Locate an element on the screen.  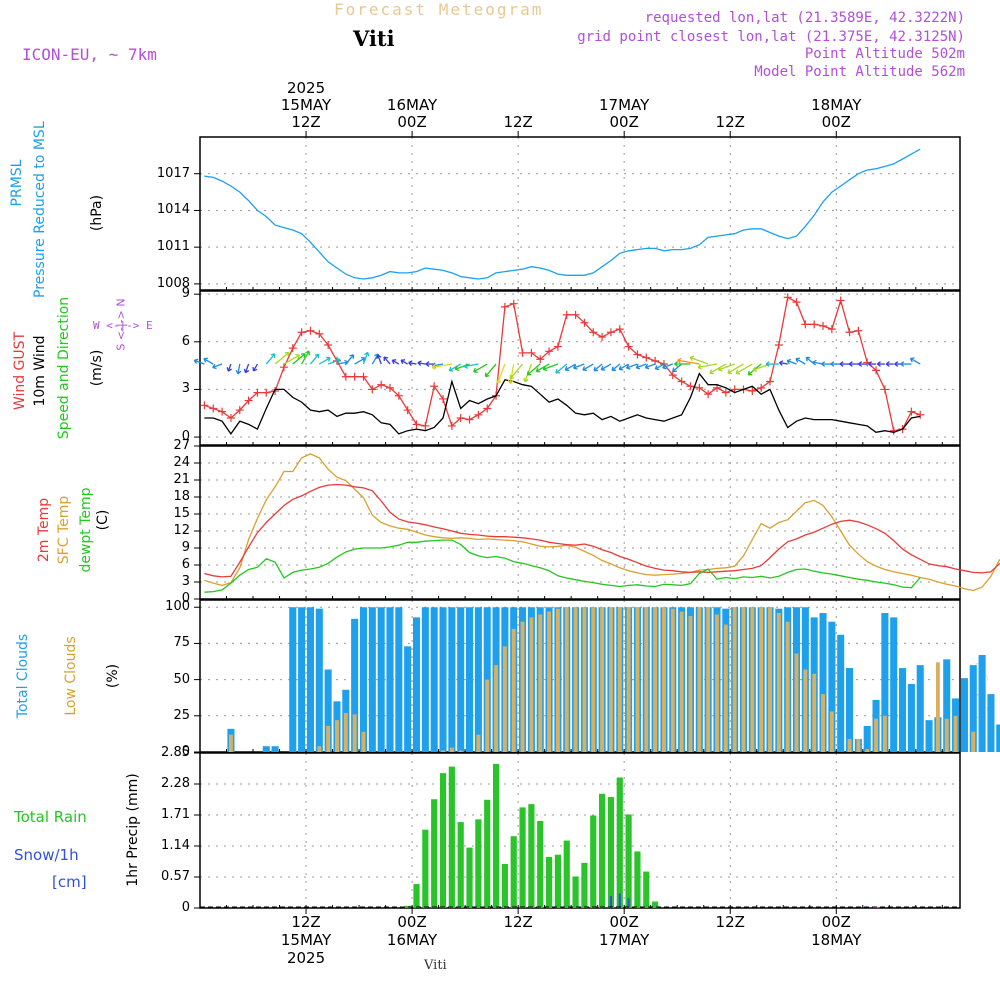
panel-frame-wind is located at coordinates (580, 368).